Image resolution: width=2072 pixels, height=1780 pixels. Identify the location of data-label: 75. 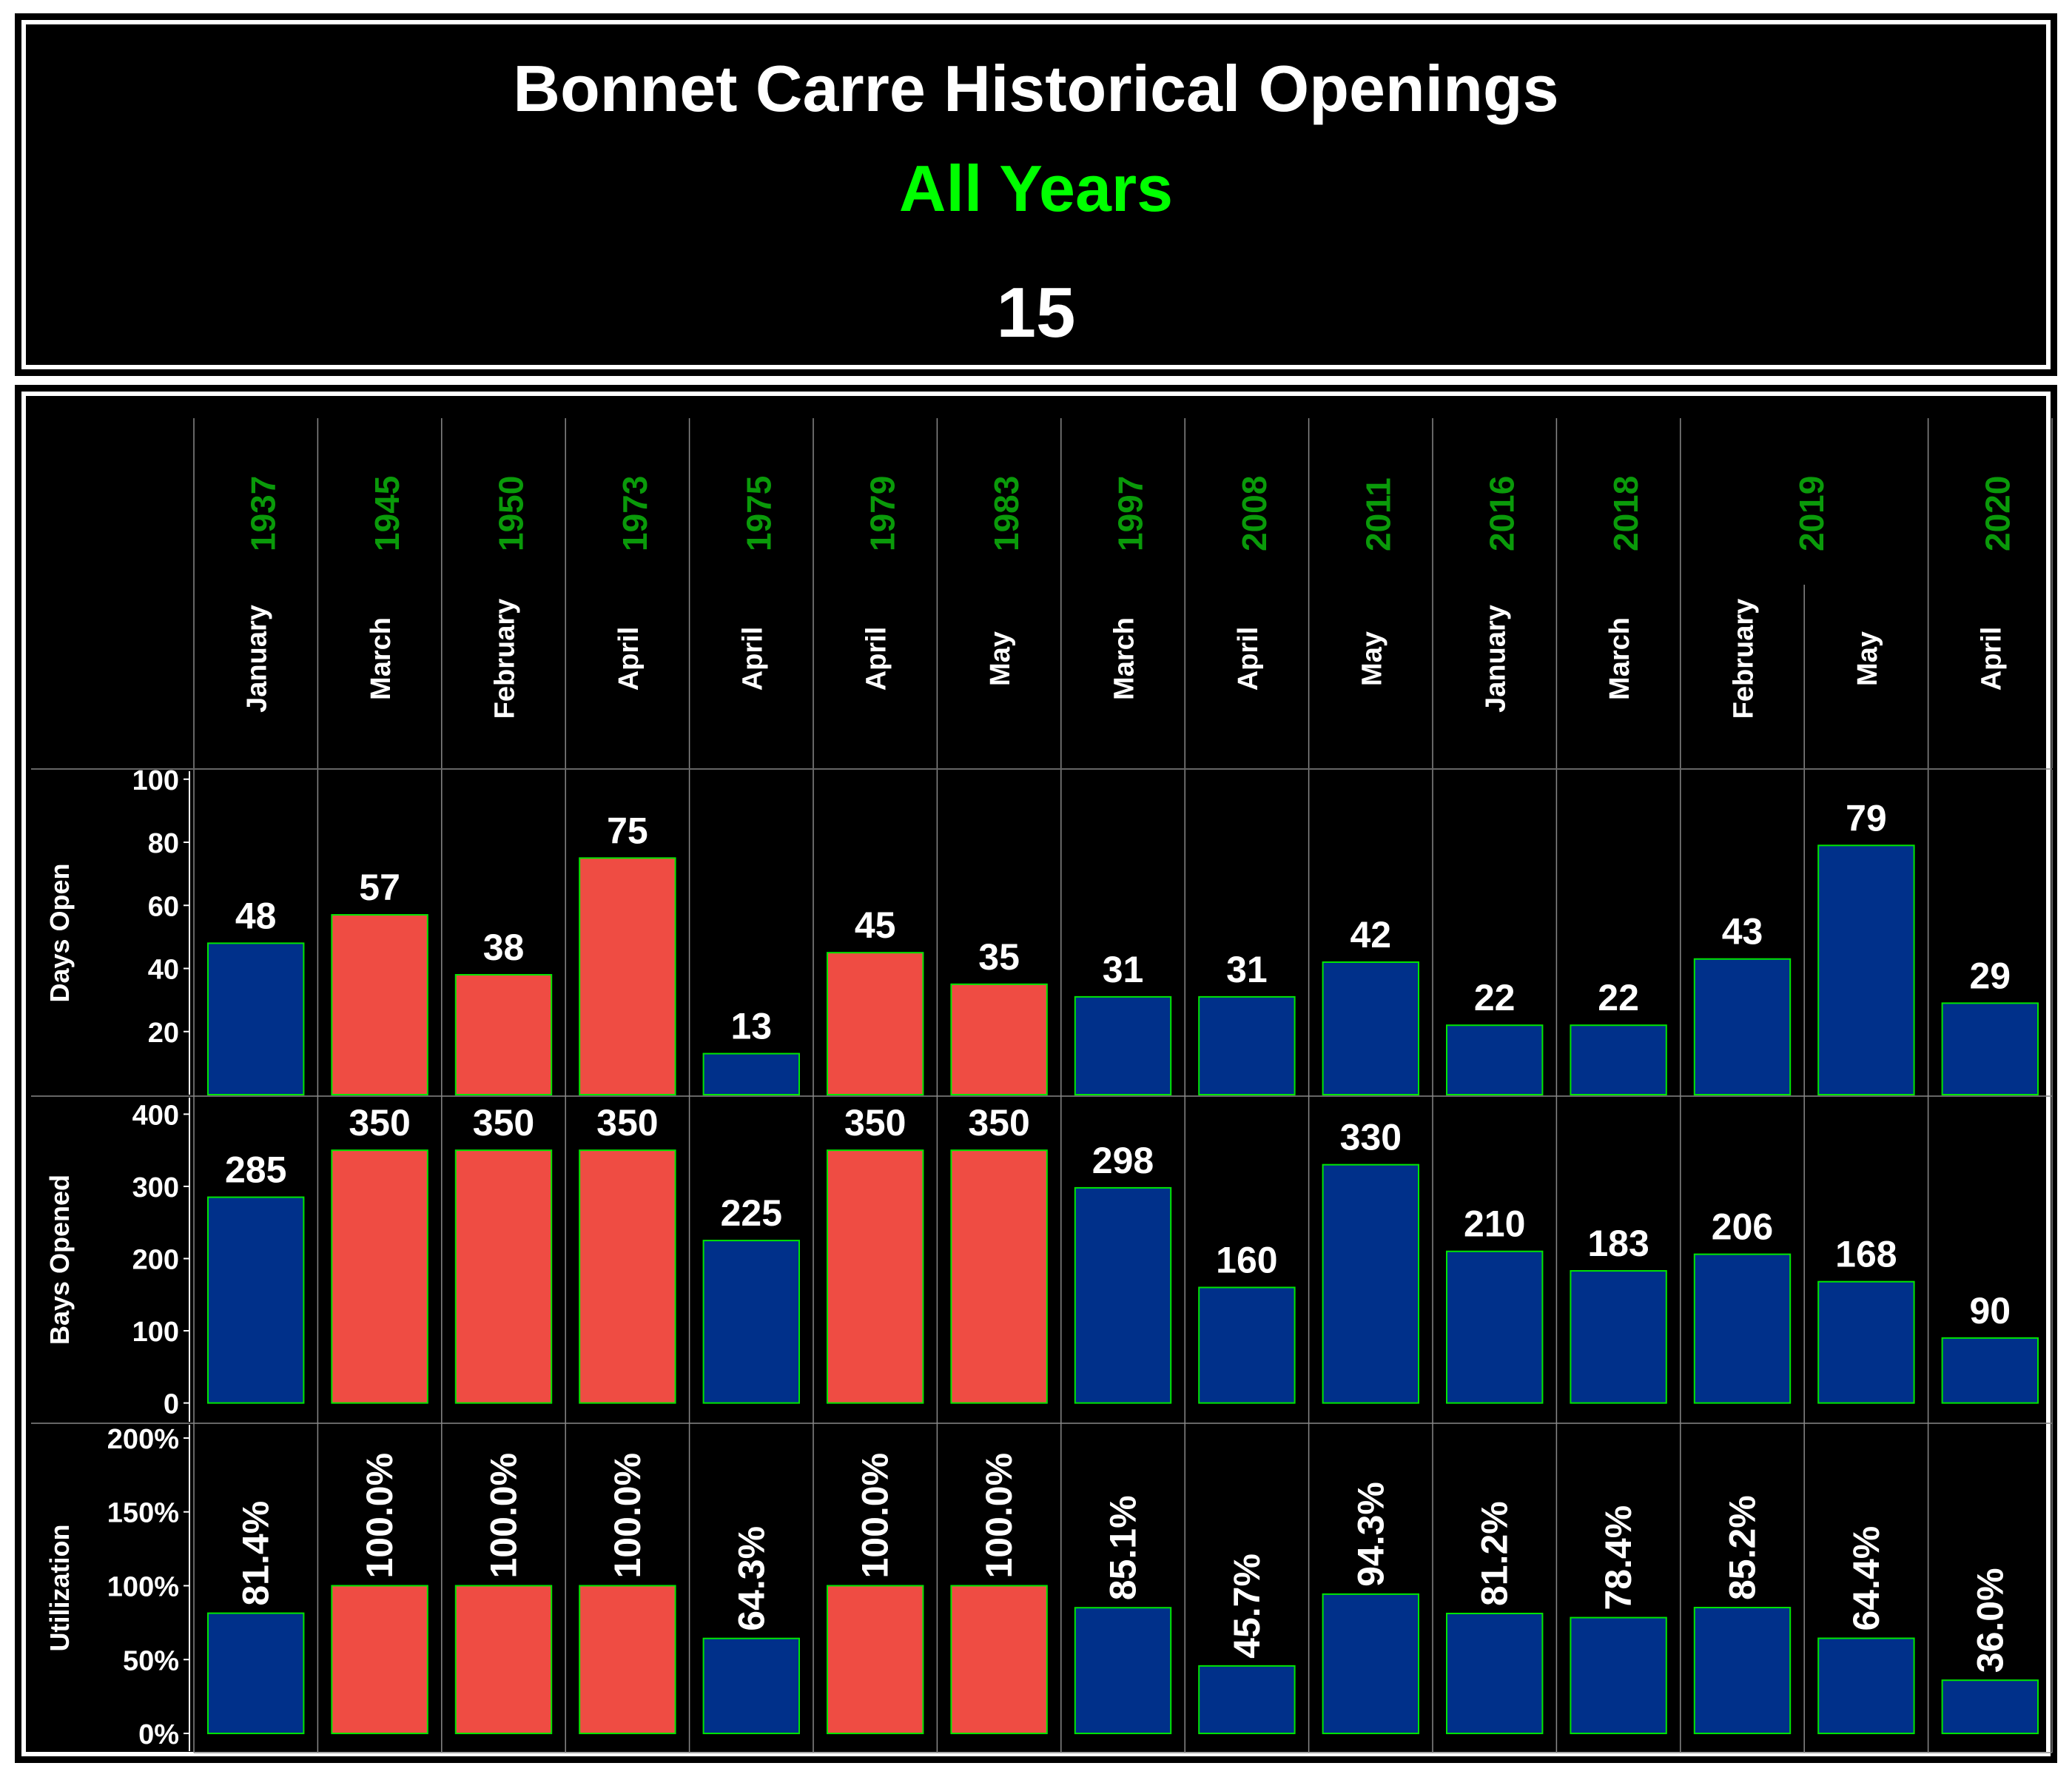
(627, 830).